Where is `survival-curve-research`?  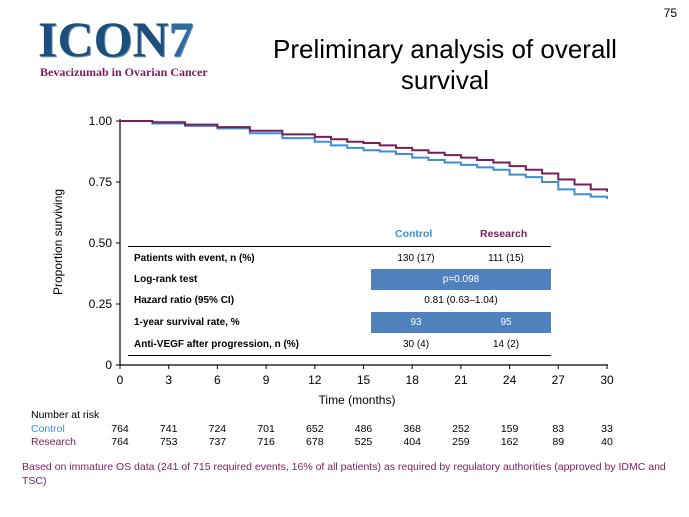
survival-curve-research is located at coordinates (364, 156).